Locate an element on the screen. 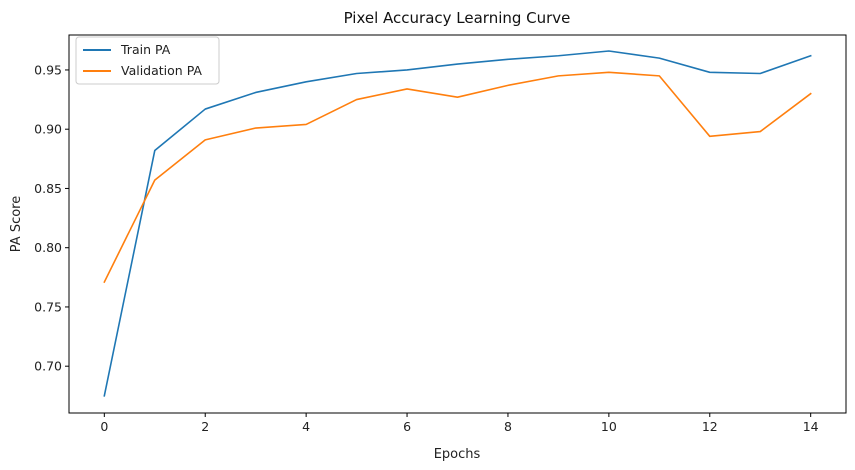 This screenshot has width=855, height=470. x-tick-label: 2 is located at coordinates (205, 426).